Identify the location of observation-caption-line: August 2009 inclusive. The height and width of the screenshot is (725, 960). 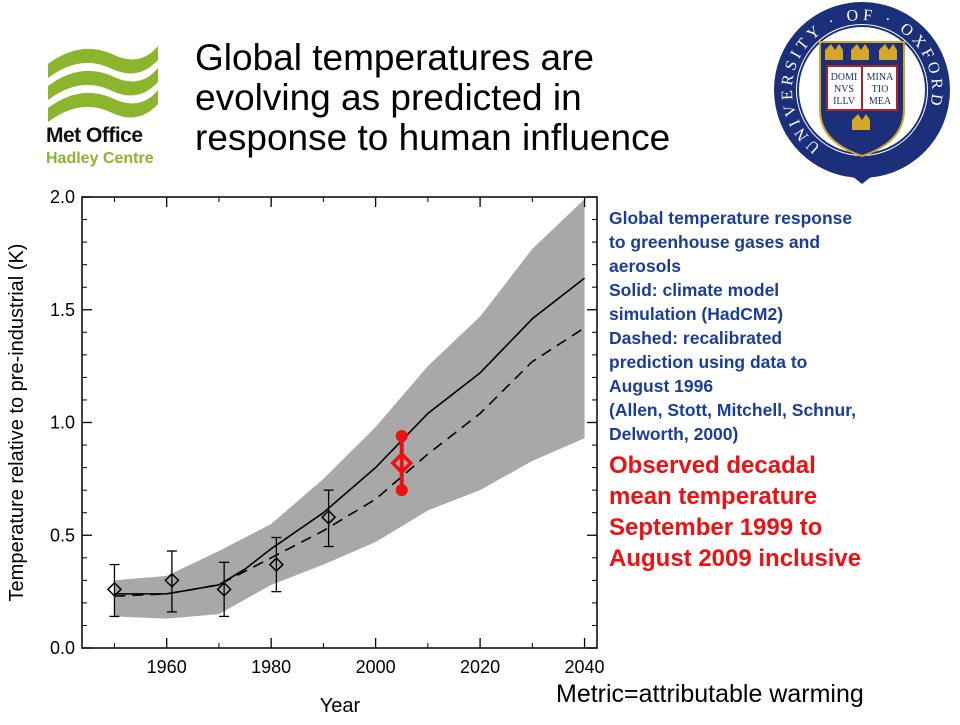
(735, 558).